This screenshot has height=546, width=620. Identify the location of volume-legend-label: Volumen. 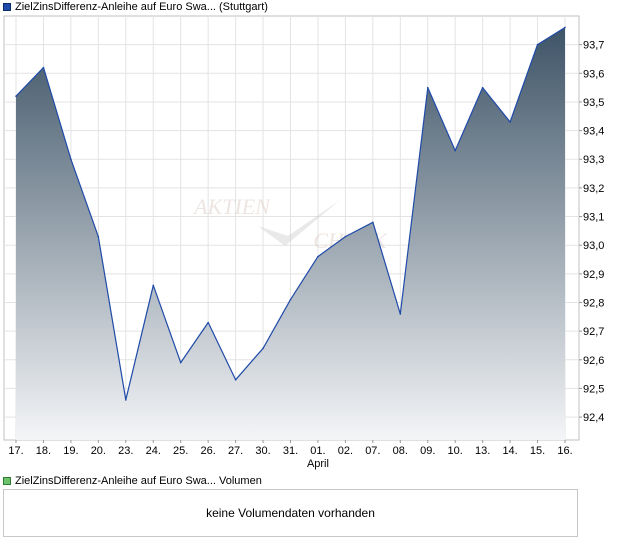
(240, 481).